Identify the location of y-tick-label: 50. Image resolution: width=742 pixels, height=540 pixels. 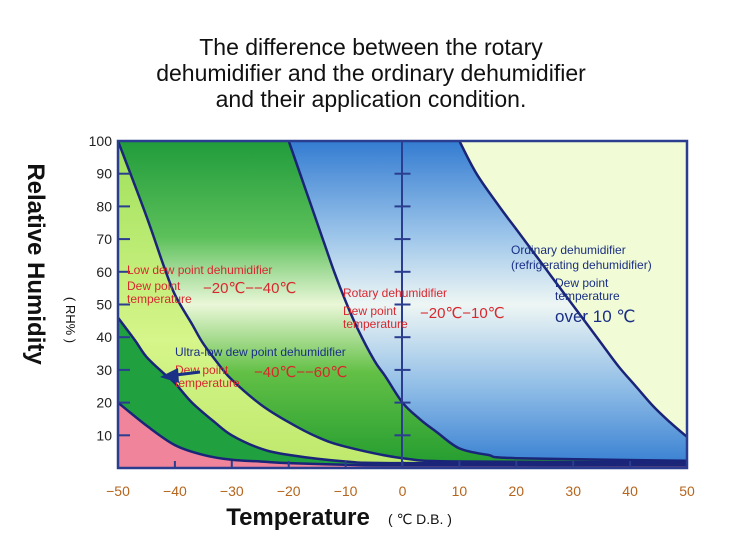
(104, 305).